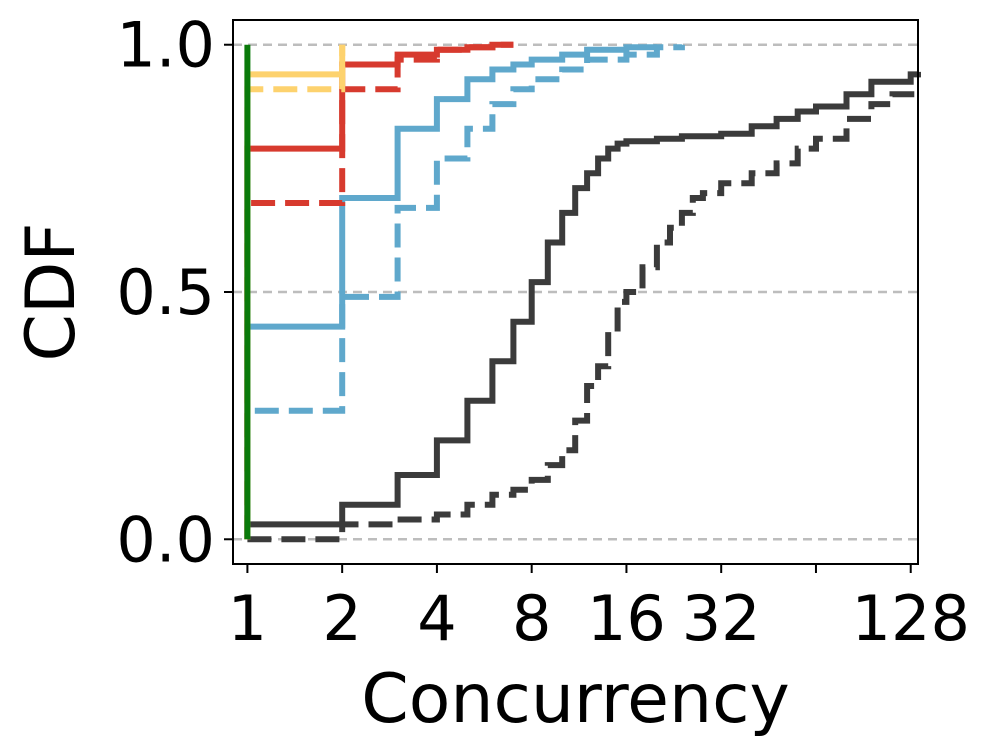 This screenshot has height=752, width=996. Describe the element at coordinates (165, 292) in the screenshot. I see `y-tick-label: 0.5` at that location.